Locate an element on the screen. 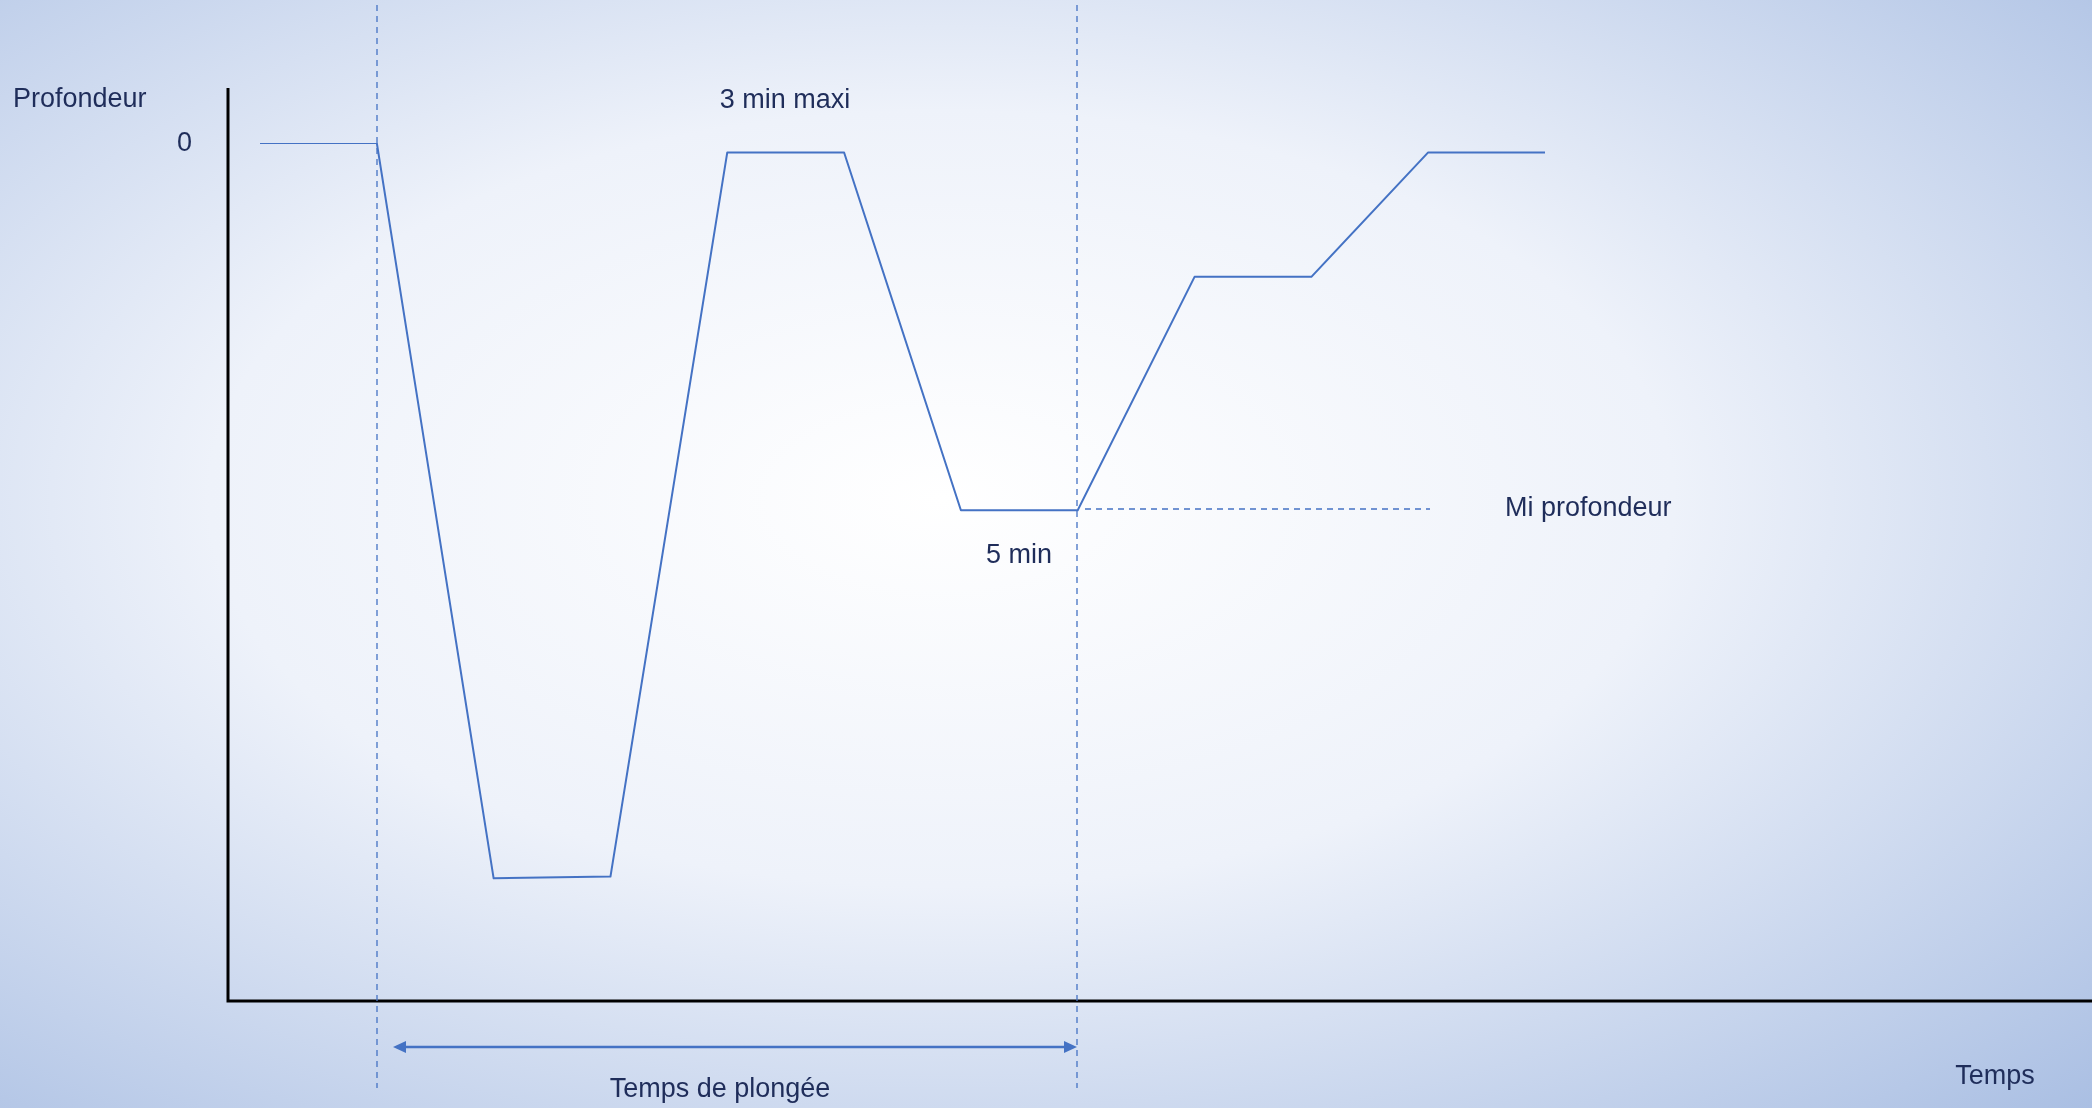 The image size is (2092, 1108). annotation: Mi profondeur is located at coordinates (1588, 507).